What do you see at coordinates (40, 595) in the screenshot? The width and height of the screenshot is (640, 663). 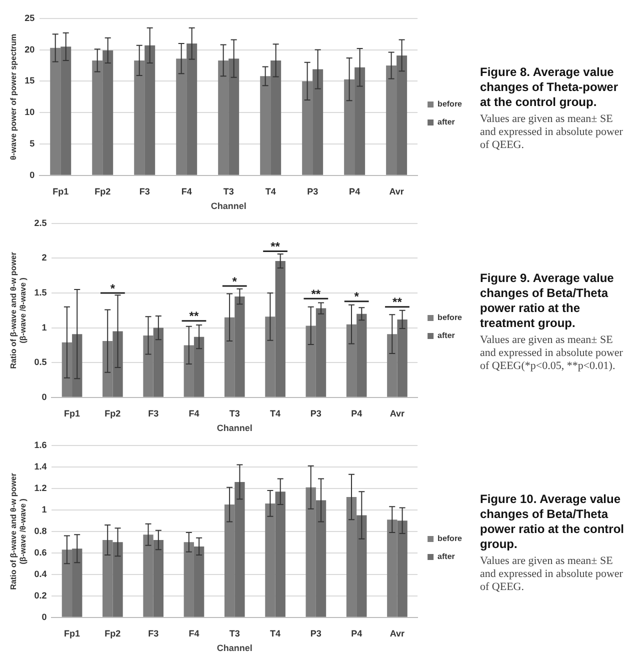 I see `y-tick-label: 0.2` at bounding box center [40, 595].